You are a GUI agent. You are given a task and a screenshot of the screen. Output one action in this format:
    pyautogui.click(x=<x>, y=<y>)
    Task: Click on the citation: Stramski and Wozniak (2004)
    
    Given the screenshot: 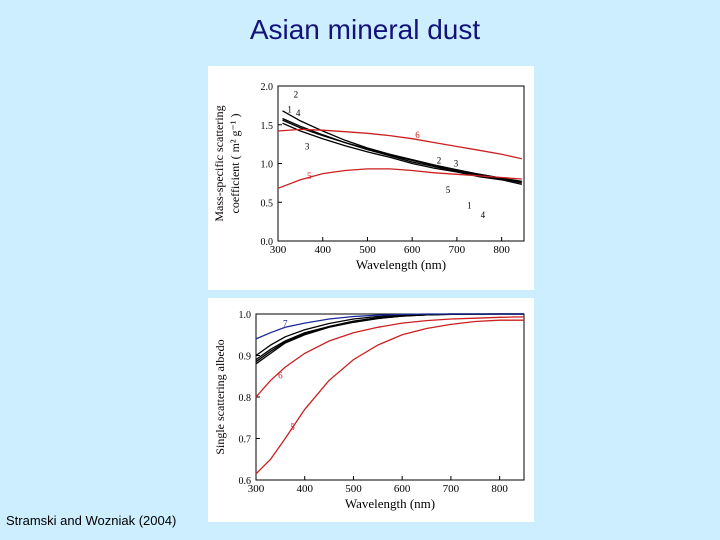 What is the action you would take?
    pyautogui.click(x=91, y=520)
    